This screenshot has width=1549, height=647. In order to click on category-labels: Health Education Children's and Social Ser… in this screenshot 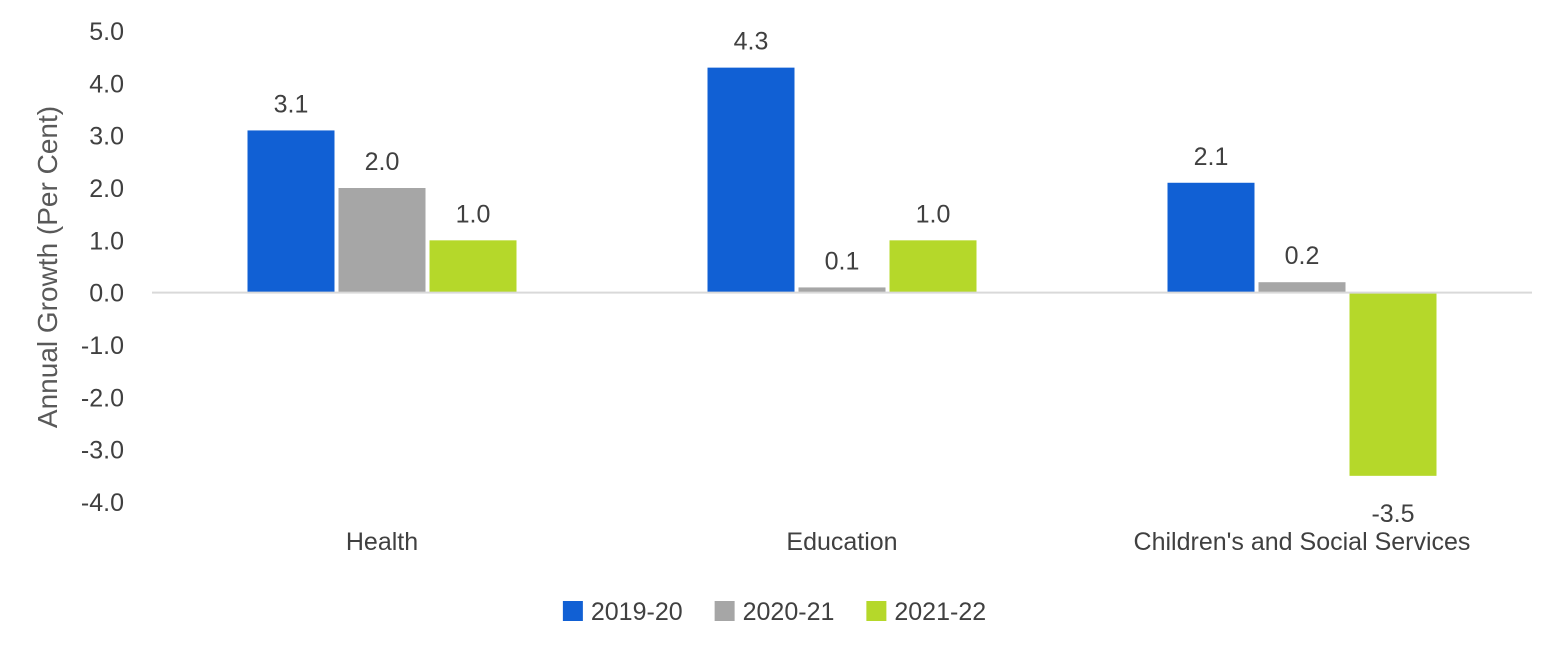, I will do `click(908, 542)`.